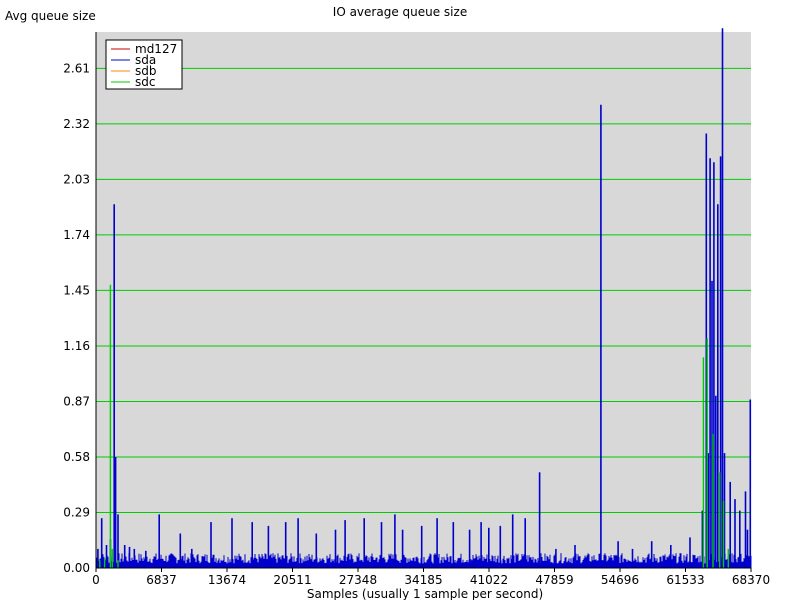  I want to click on x-tick-label: 0, so click(96, 580).